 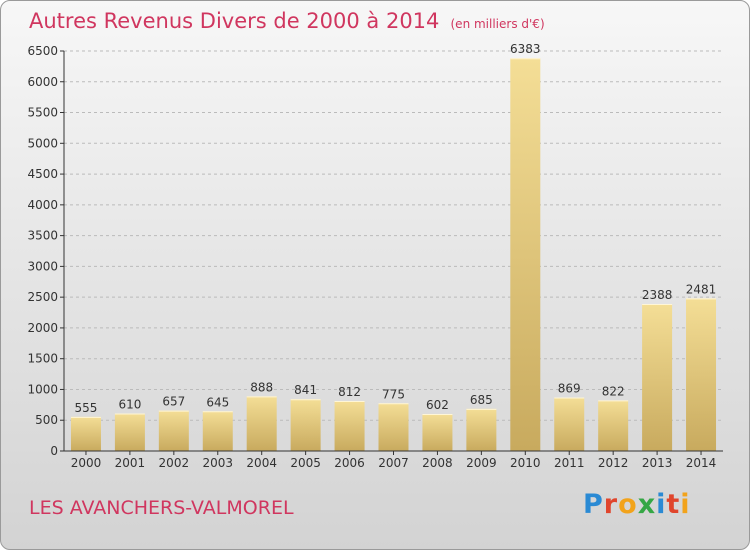 I want to click on x-tick-label: 2010, so click(x=525, y=463).